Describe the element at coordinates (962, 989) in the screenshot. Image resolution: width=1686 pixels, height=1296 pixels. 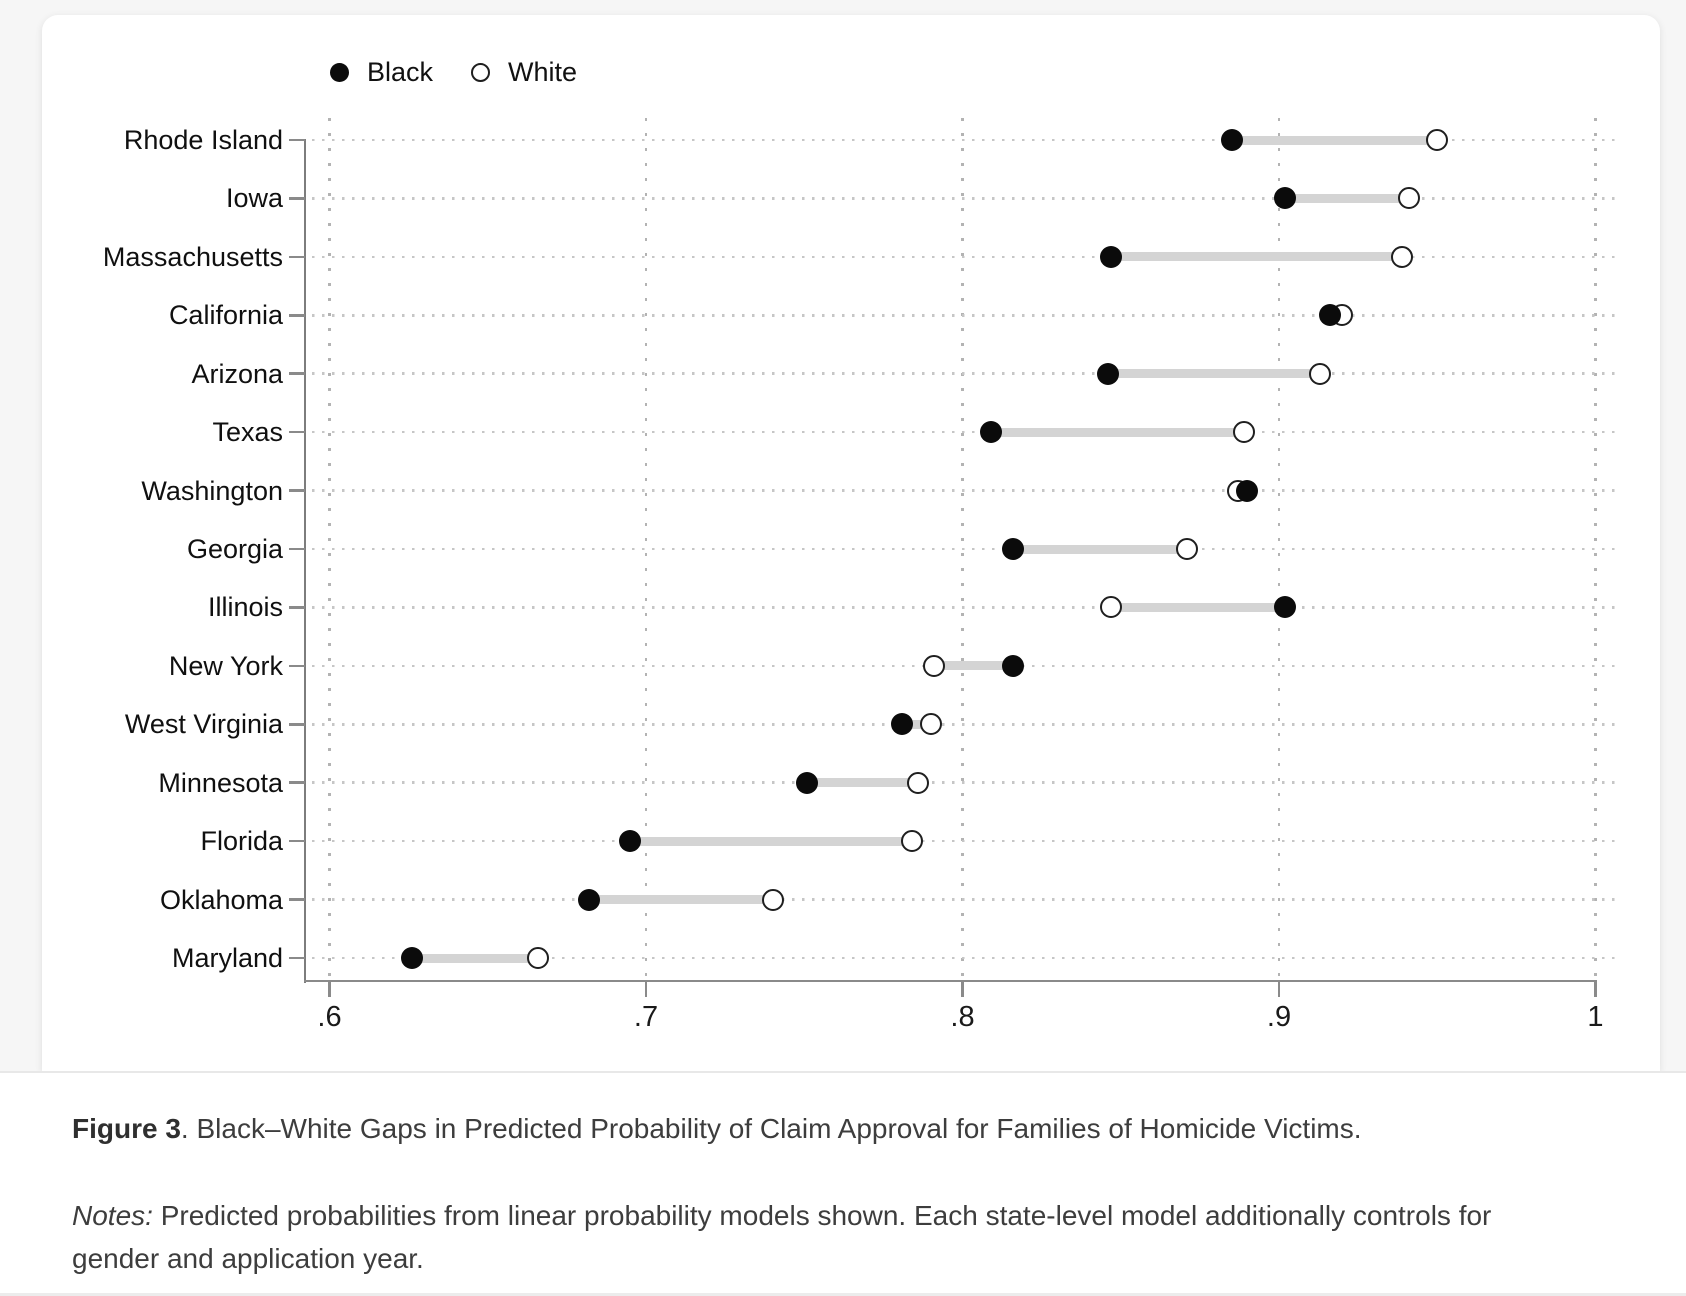
I see `x-axis-tick-.8` at that location.